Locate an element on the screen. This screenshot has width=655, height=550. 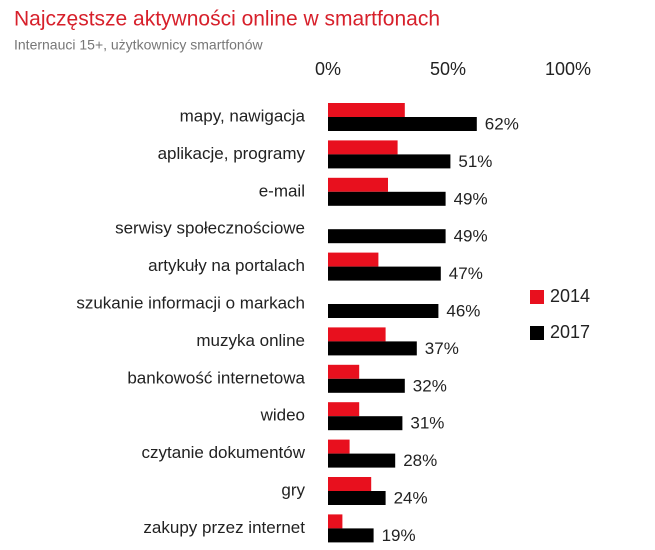
category-label: czytanie dokumentów is located at coordinates (224, 452).